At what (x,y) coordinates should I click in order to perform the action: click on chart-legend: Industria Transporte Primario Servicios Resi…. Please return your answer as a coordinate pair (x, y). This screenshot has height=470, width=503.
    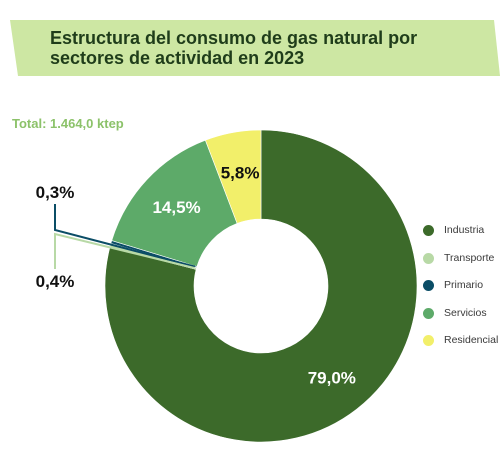
    Looking at the image, I should click on (460, 293).